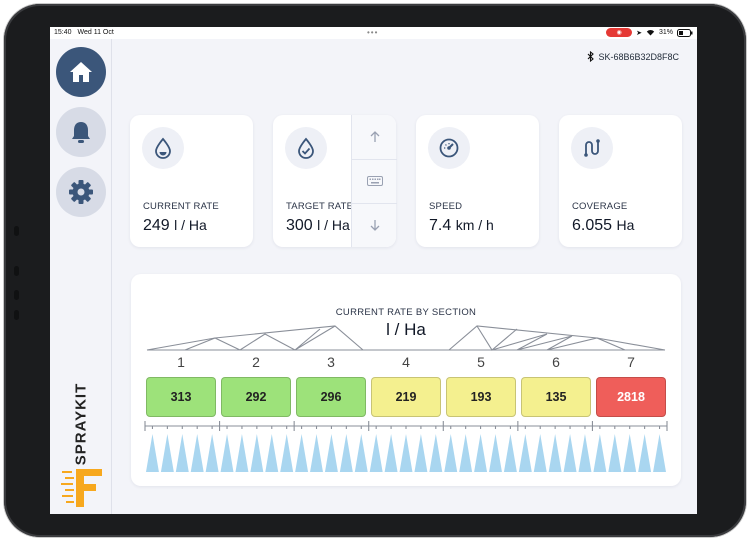 This screenshot has width=750, height=541. I want to click on gear-icon, so click(81, 192).